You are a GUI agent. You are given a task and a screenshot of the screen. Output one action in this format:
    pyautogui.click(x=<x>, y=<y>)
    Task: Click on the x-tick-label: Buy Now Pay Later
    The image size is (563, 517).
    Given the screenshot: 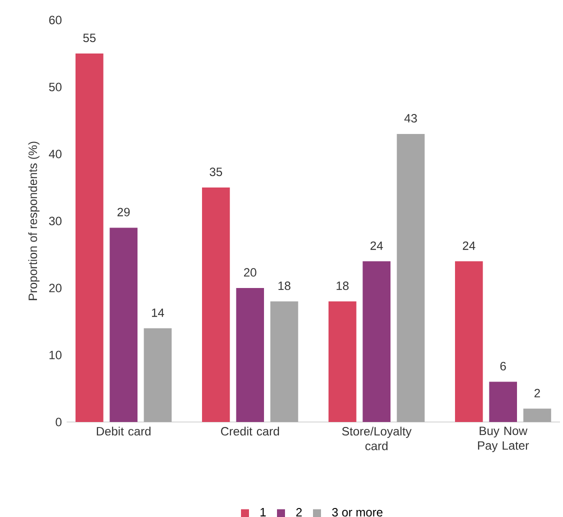 What is the action you would take?
    pyautogui.click(x=503, y=439)
    